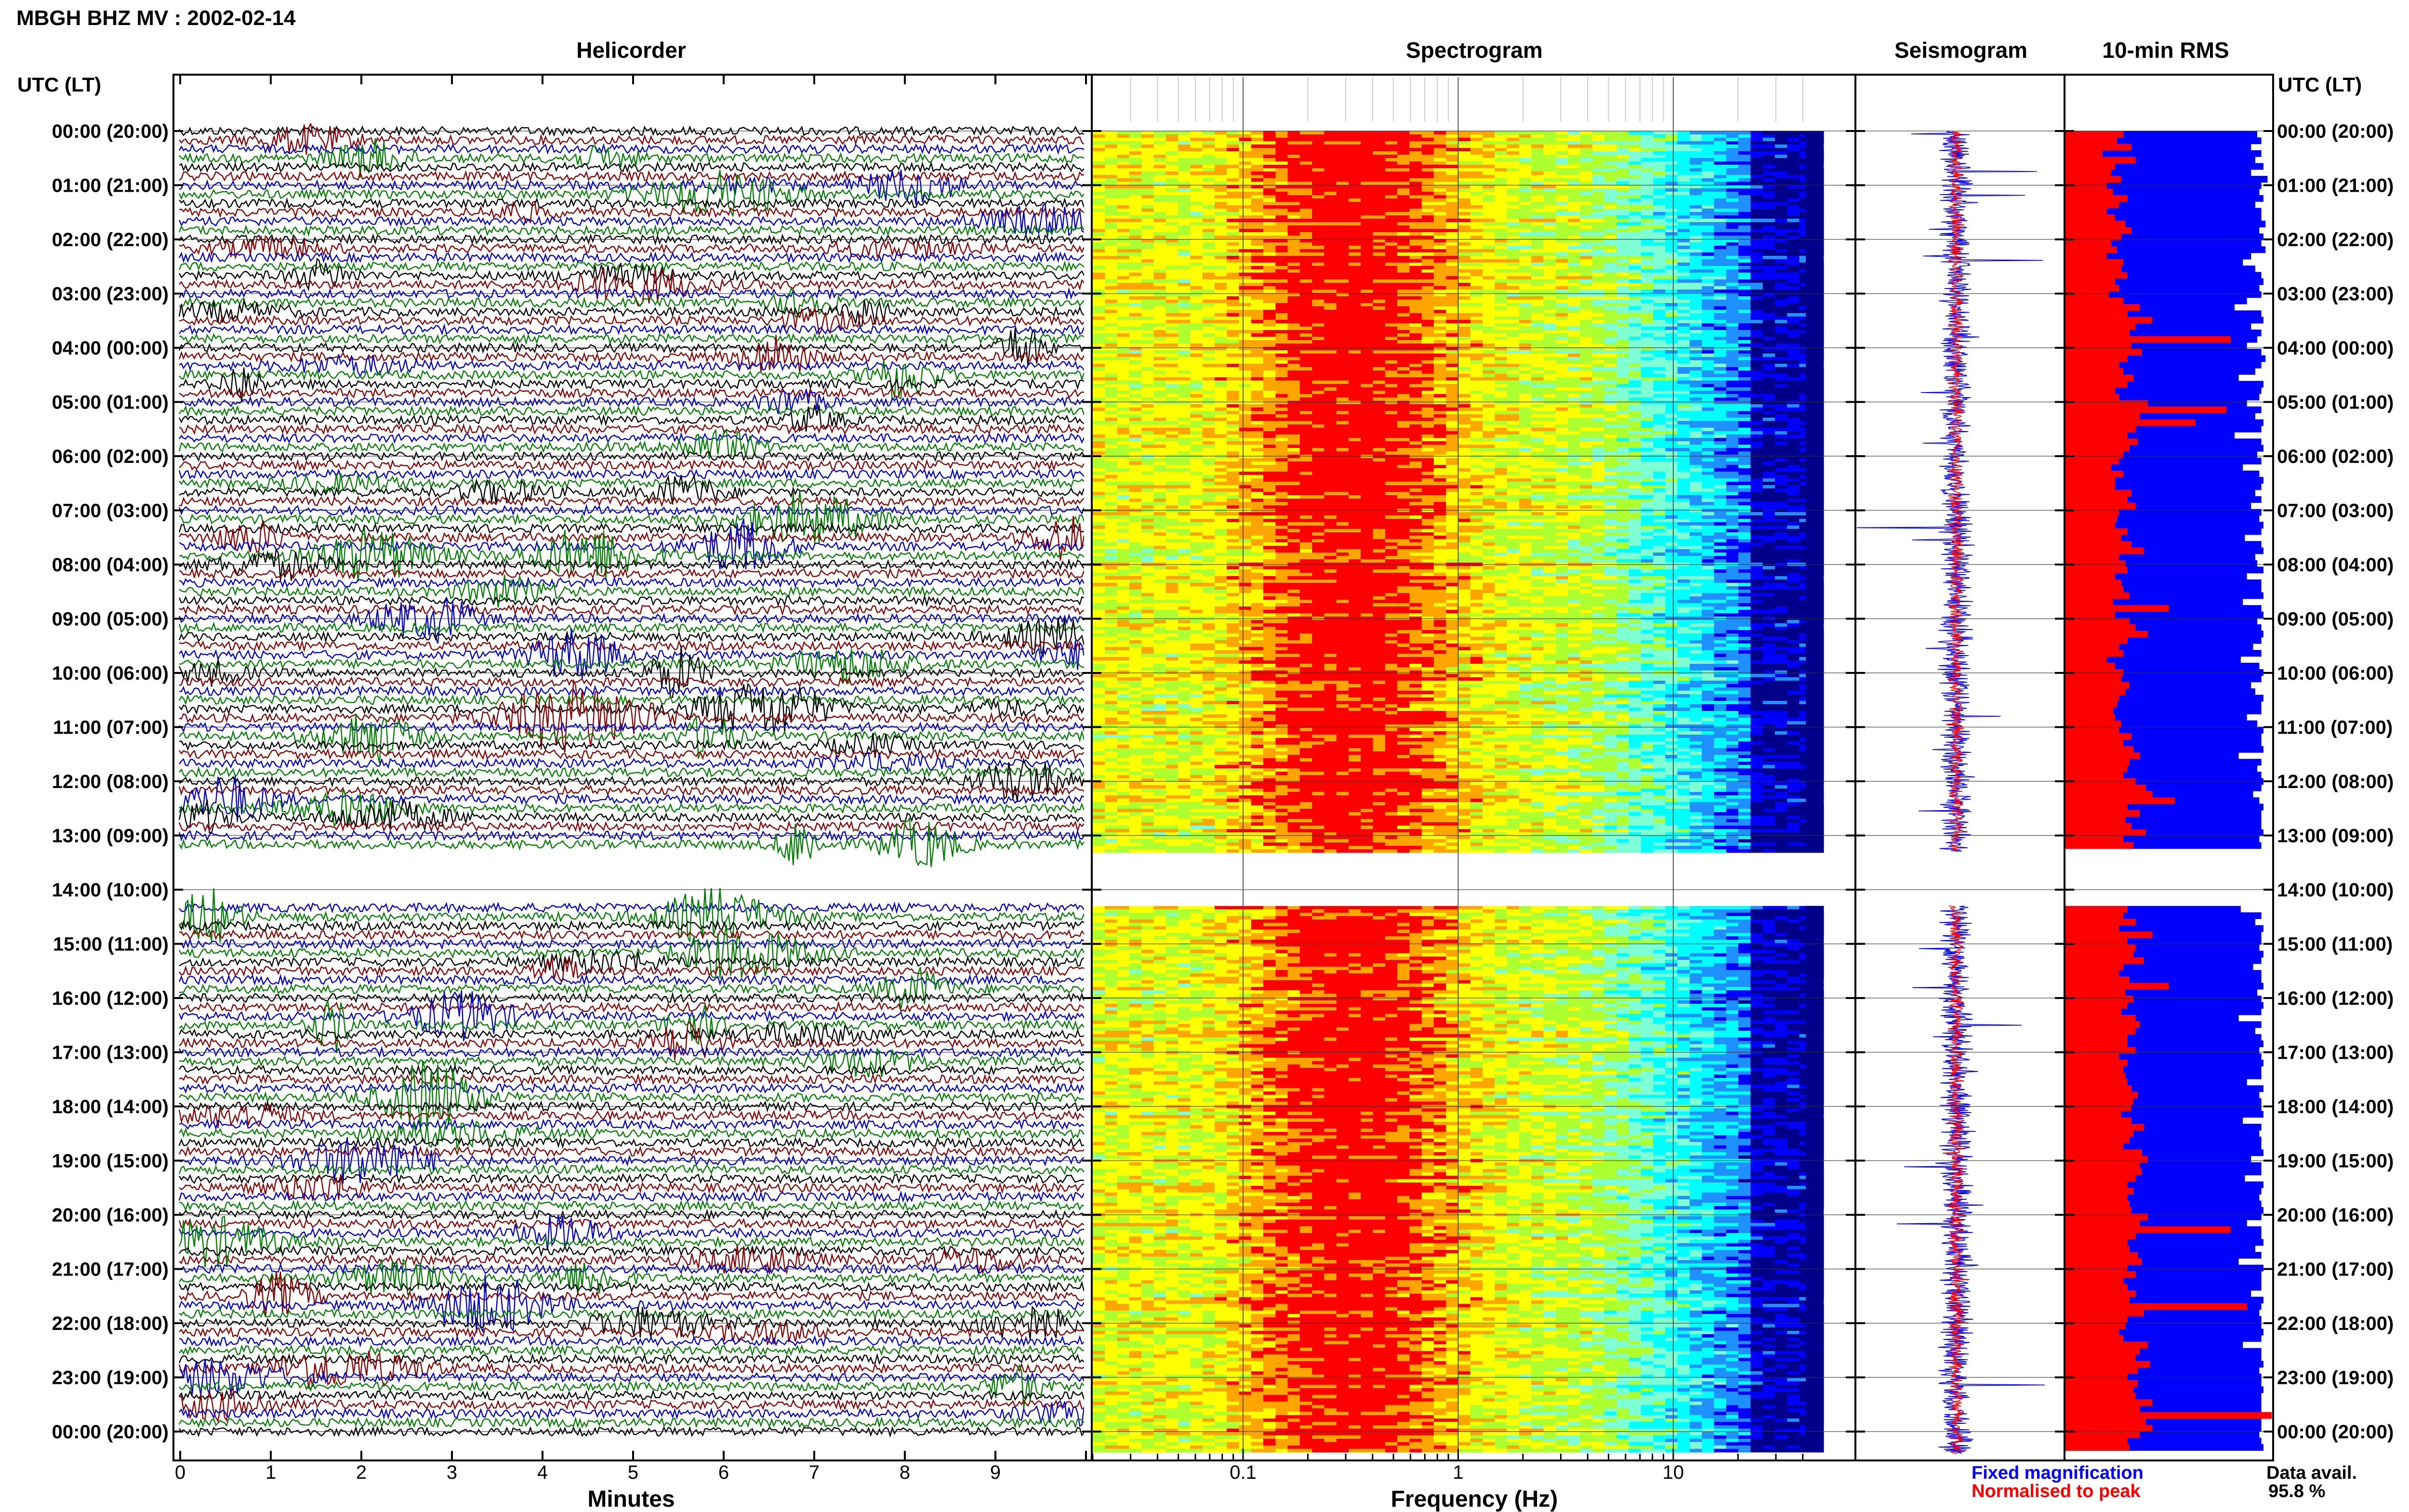  I want to click on data-avail-value: 95.8 %, so click(2296, 1491).